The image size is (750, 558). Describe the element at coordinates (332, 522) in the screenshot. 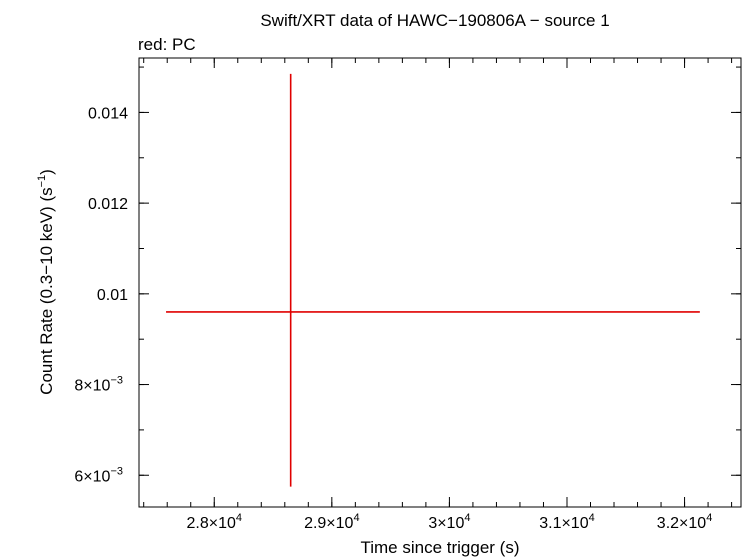

I see `x-tick-label: 2.9×10⁴` at that location.